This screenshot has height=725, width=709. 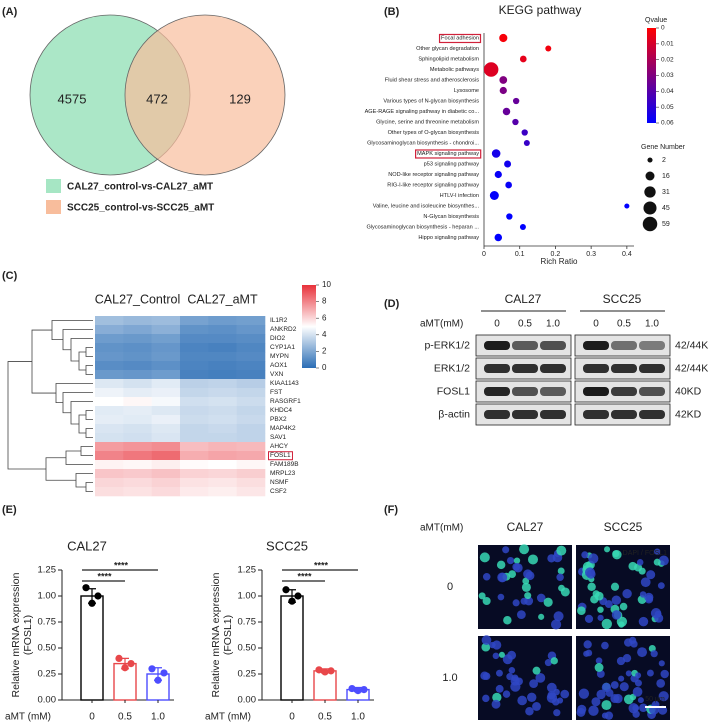 What do you see at coordinates (282, 347) in the screenshot?
I see `gene-label: CYP1A1` at bounding box center [282, 347].